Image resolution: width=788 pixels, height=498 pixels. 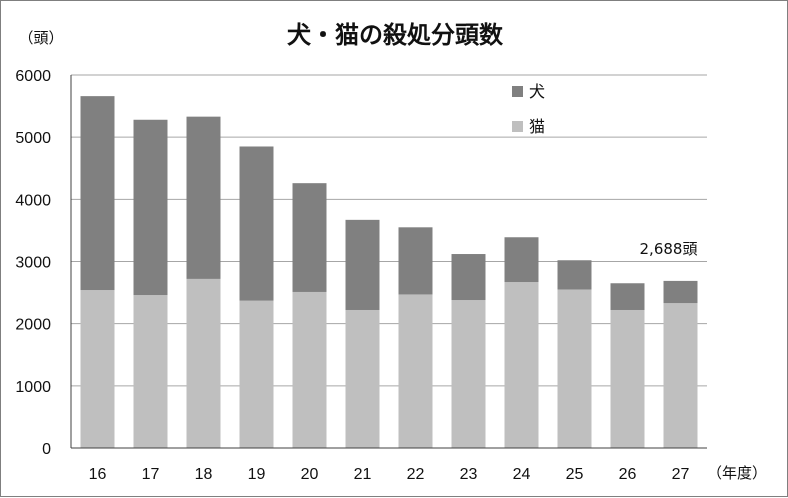 What do you see at coordinates (575, 474) in the screenshot?
I see `x-tick-label: 25` at bounding box center [575, 474].